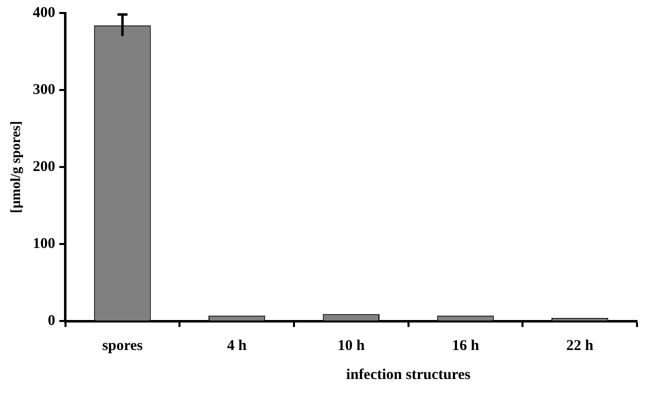 Image resolution: width=651 pixels, height=405 pixels. I want to click on y-tick-label: 400, so click(44, 12).